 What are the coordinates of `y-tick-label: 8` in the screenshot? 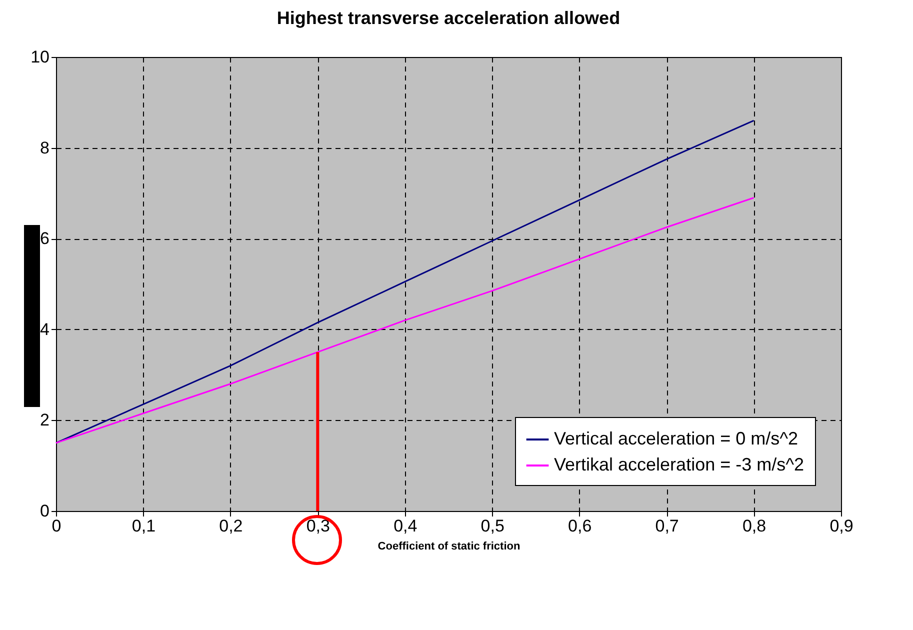 It's located at (45, 148).